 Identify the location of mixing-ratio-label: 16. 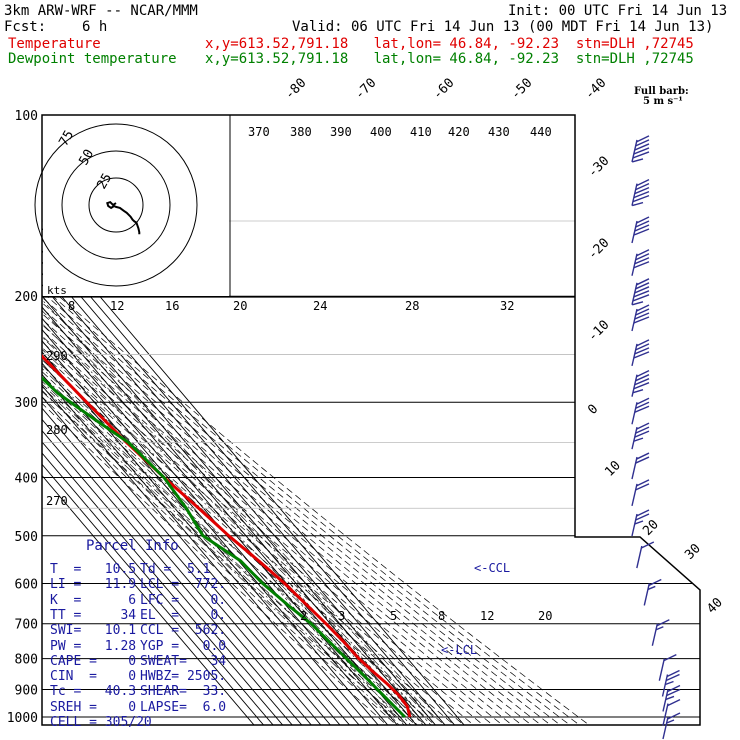
(172, 306).